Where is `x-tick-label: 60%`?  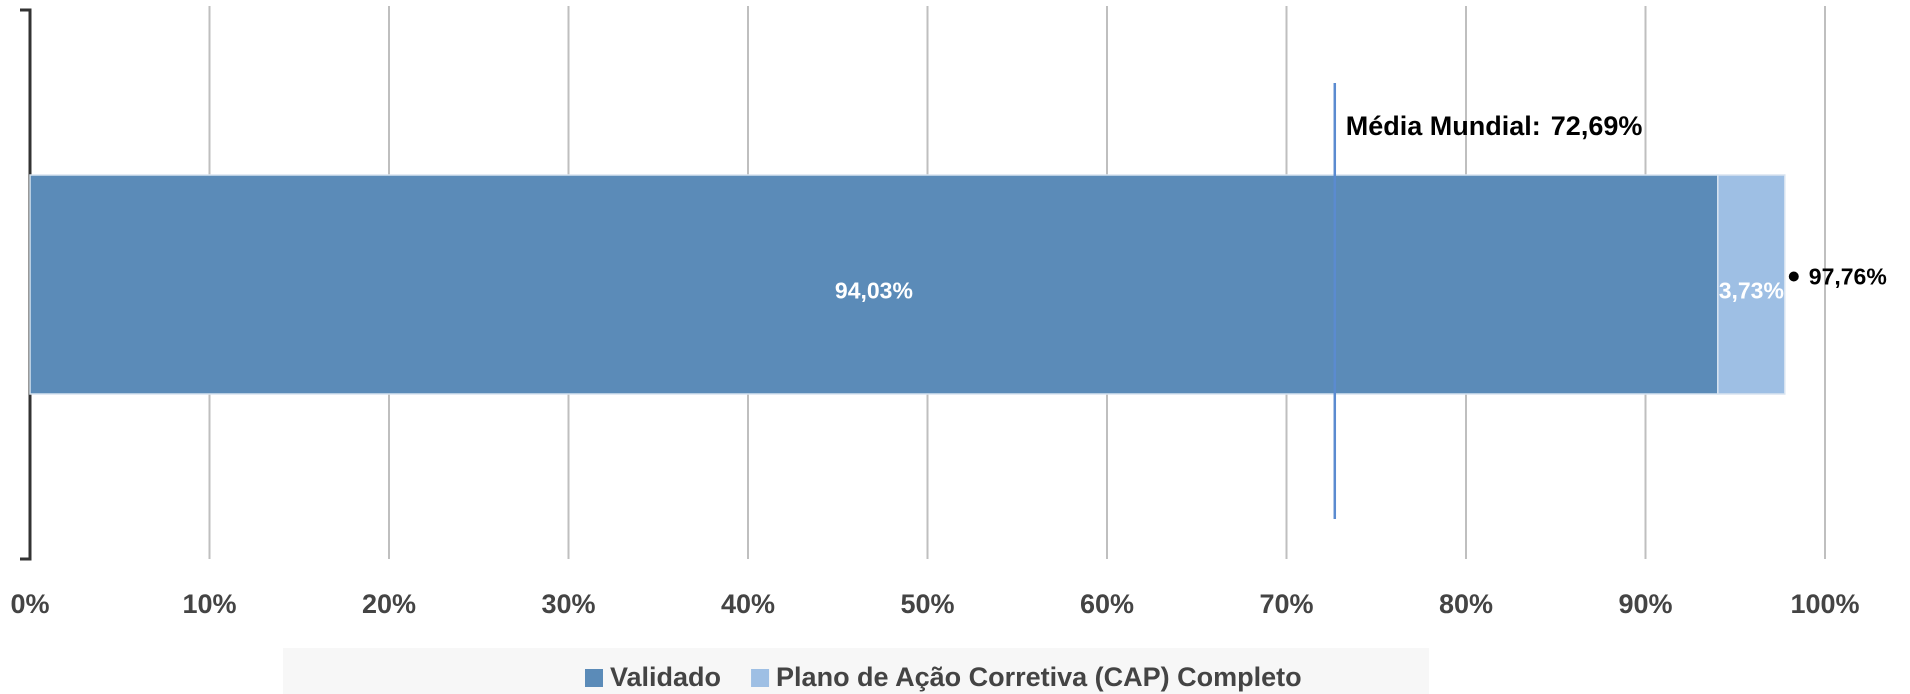 x-tick-label: 60% is located at coordinates (1107, 604).